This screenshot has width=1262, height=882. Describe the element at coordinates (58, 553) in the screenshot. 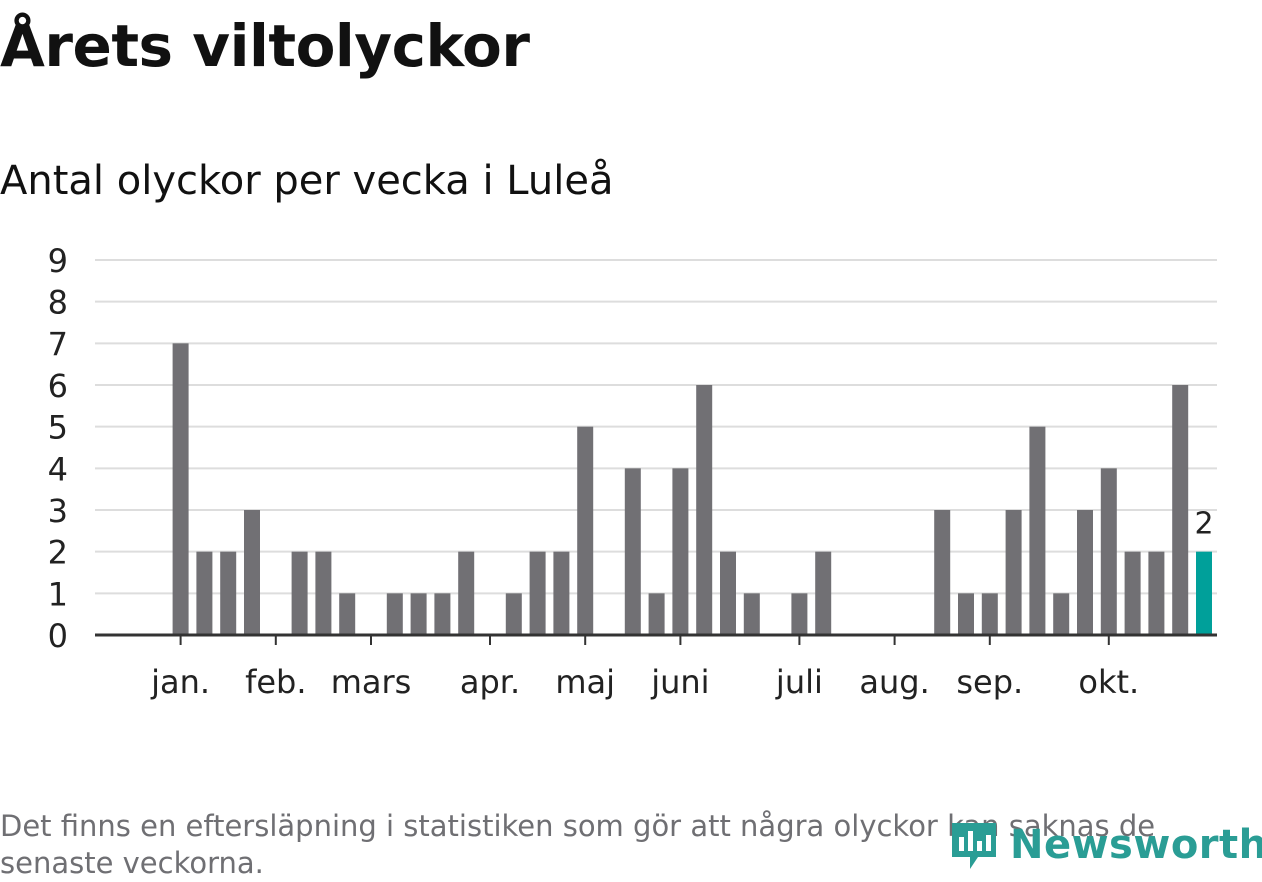

I see `y-tick-label: 2` at that location.